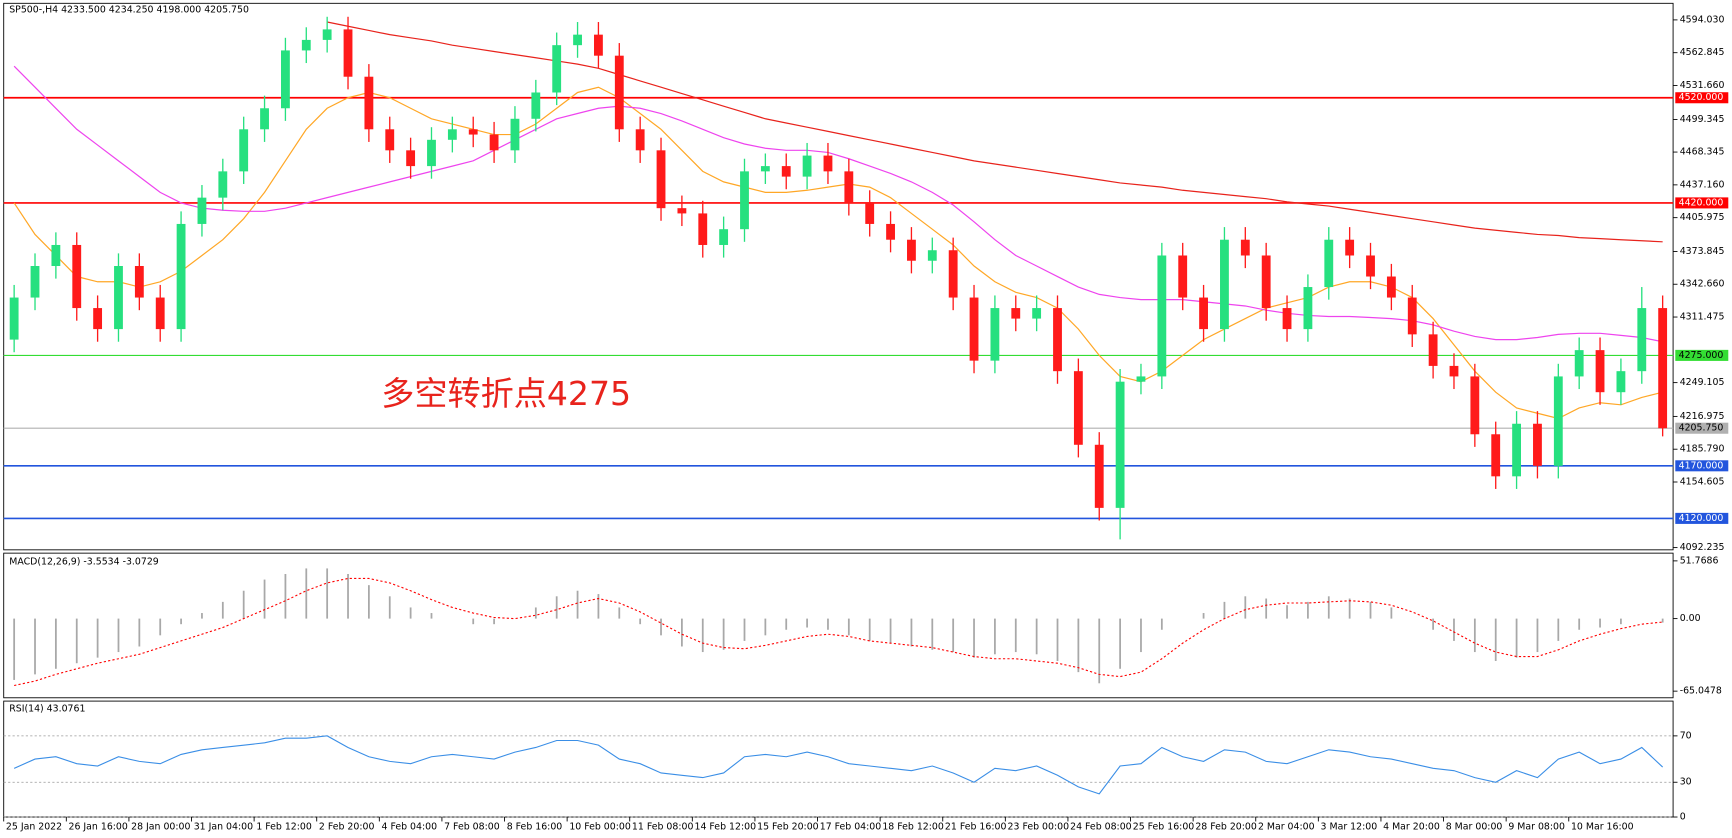  Describe the element at coordinates (98, 826) in the screenshot. I see `x-tick-label: 26 Jan 16:00` at that location.